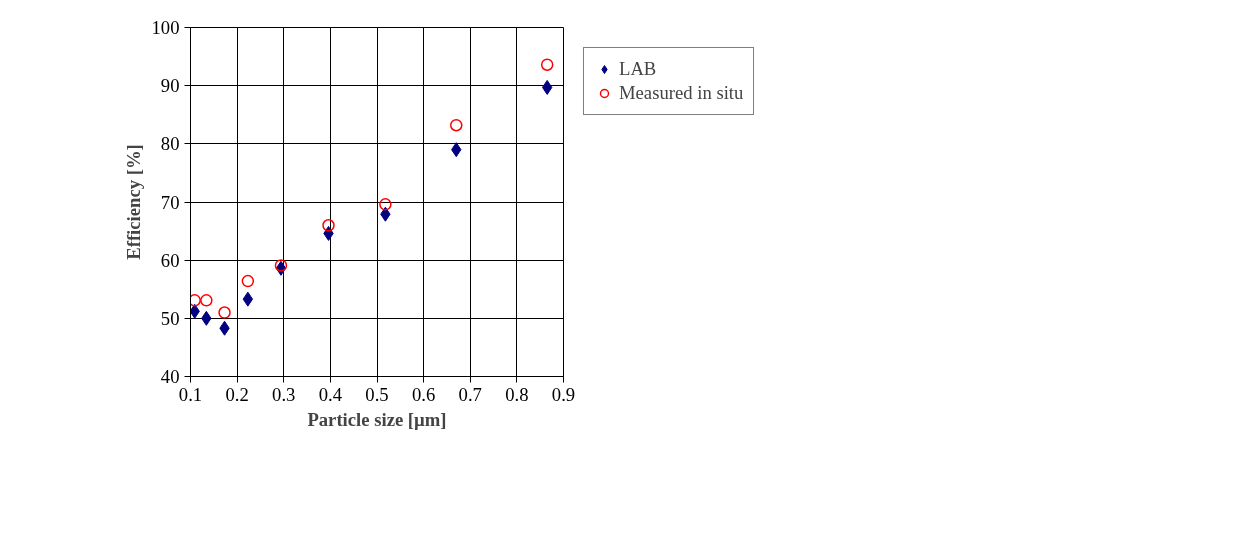 The image size is (1254, 539). I want to click on x-tick-label: 0.4, so click(330, 394).